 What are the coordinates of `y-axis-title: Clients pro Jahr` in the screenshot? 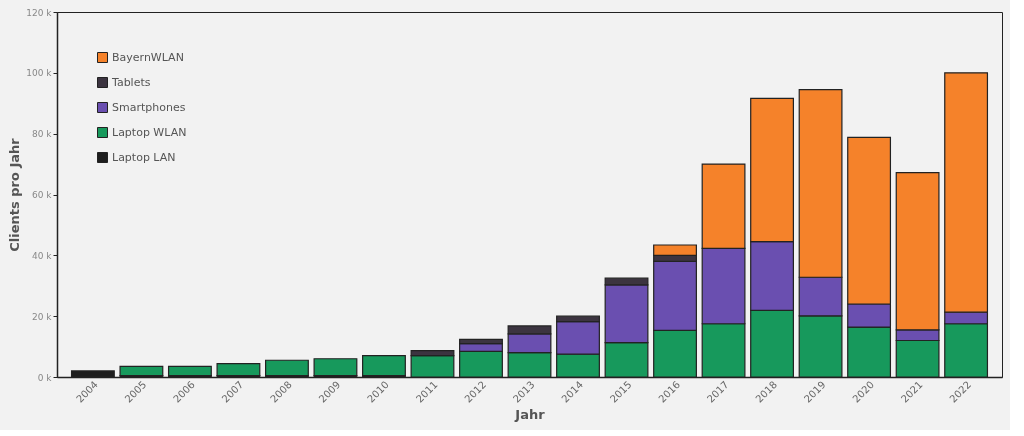 It's located at (15, 194).